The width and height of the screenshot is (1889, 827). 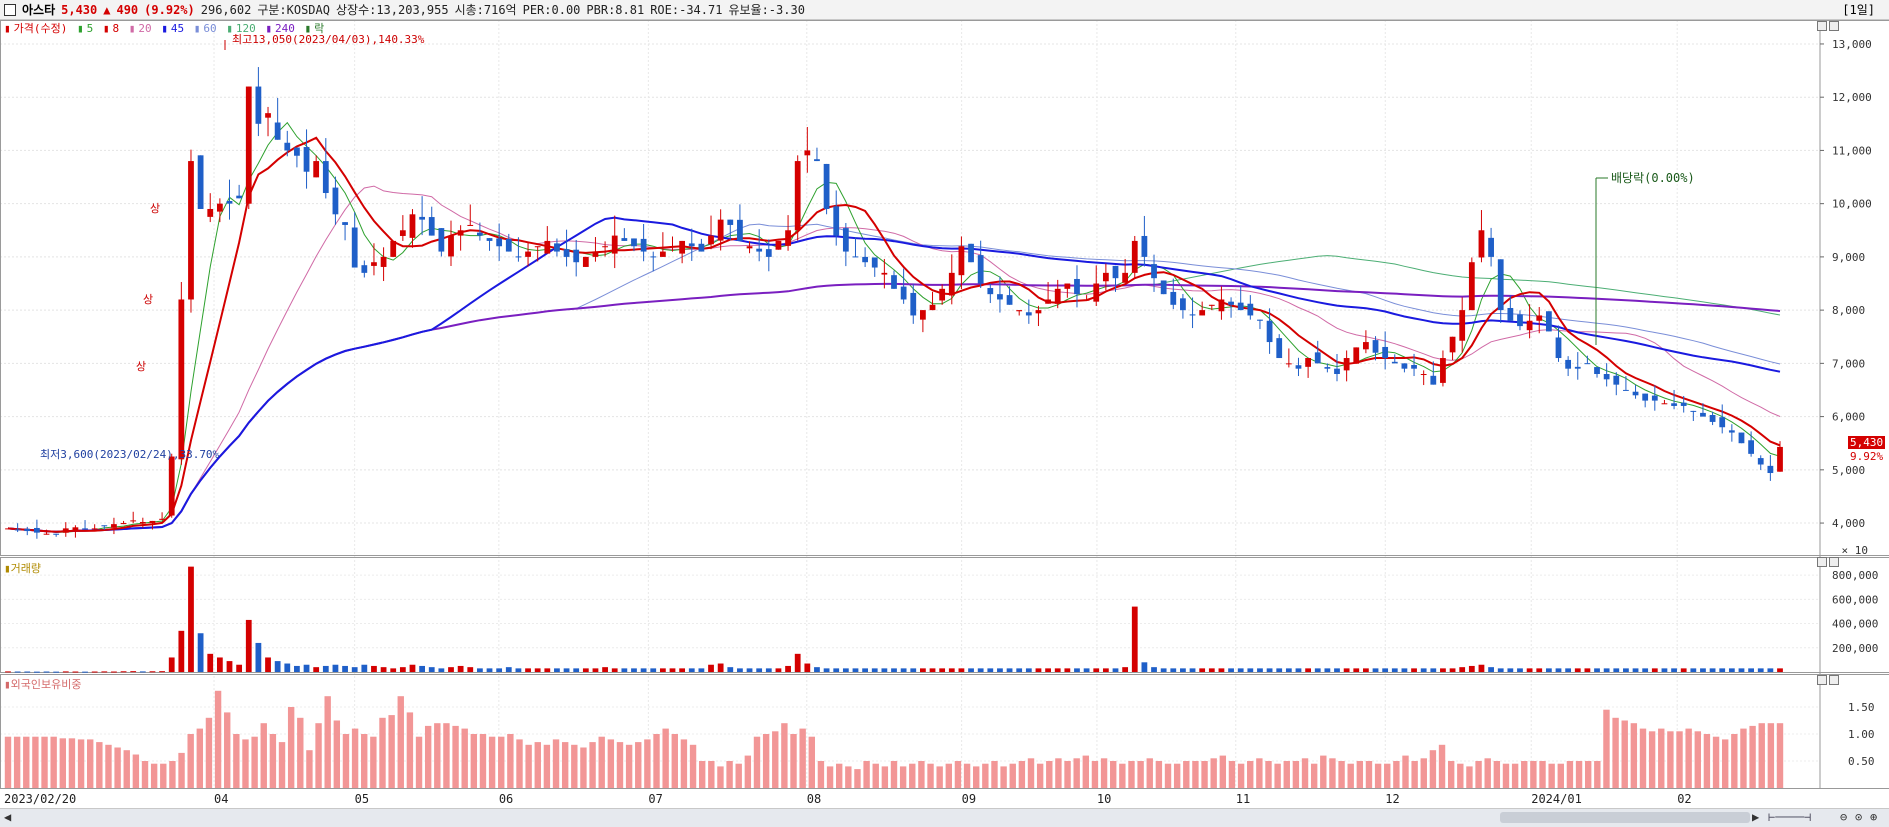 I want to click on period-button: [1일], so click(x=1858, y=9).